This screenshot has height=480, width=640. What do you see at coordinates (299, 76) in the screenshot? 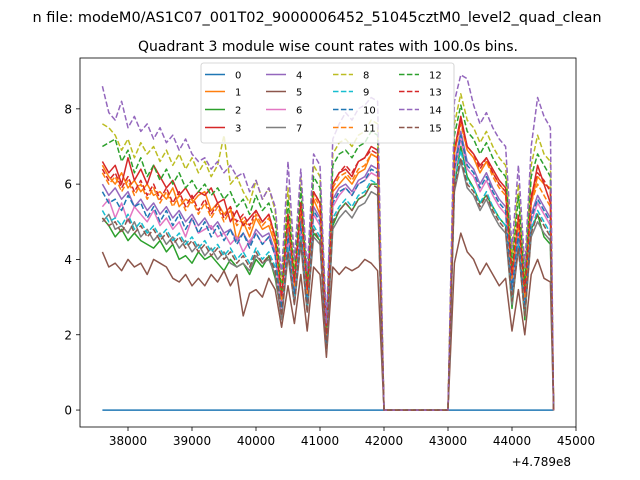
I see `legend-label-4: 4` at bounding box center [299, 76].